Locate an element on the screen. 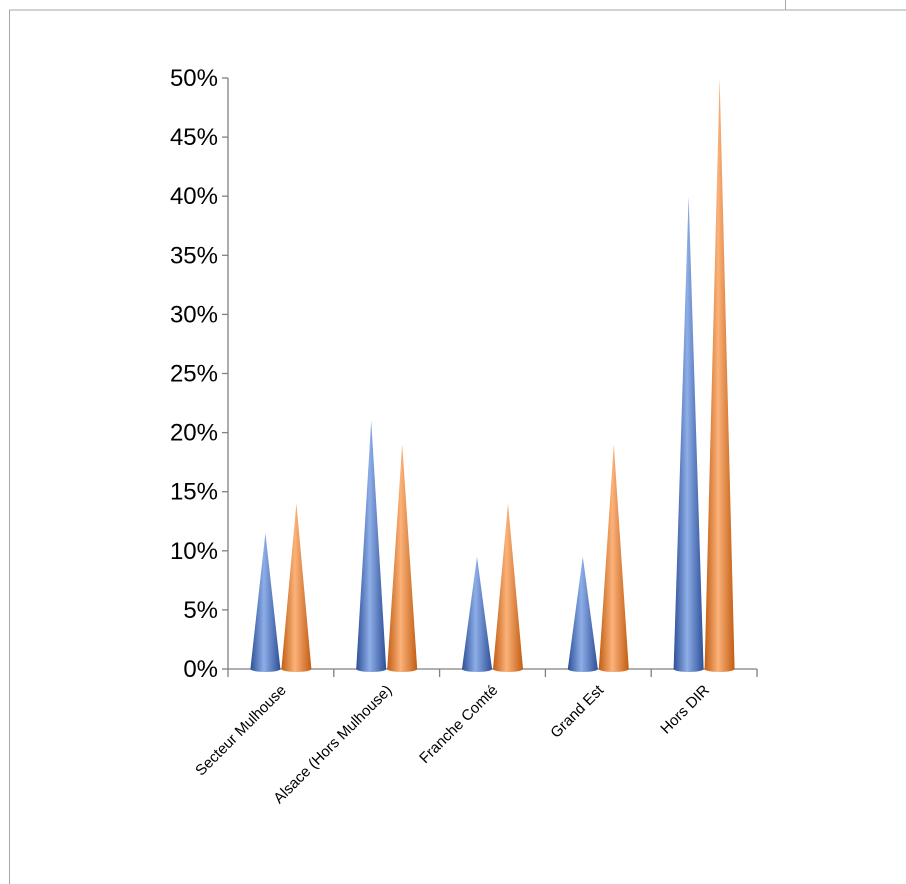  x-category-label: Hors DIR is located at coordinates (685, 710).